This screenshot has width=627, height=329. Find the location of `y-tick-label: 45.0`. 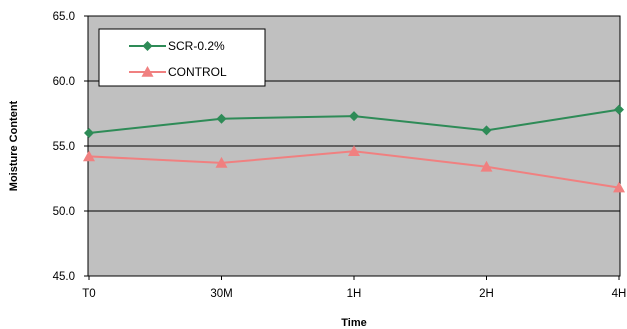

y-tick-label: 45.0 is located at coordinates (64, 277).